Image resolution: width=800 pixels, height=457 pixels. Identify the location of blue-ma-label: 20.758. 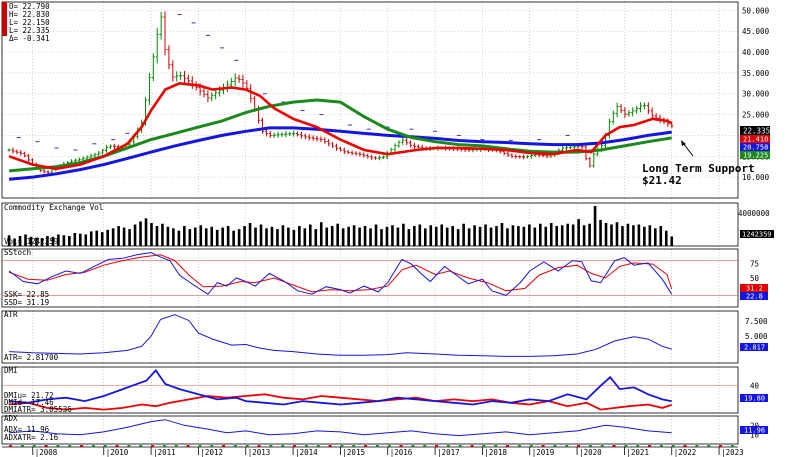
(755, 148).